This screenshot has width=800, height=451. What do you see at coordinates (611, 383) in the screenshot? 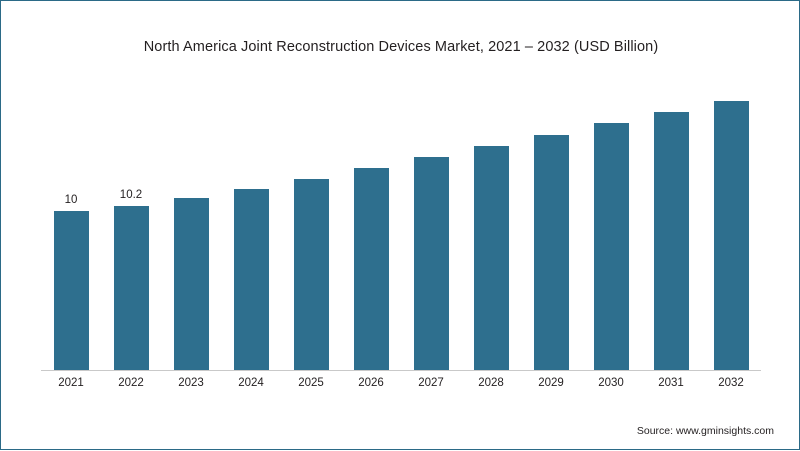
I see `x-tick-label: 2030` at bounding box center [611, 383].